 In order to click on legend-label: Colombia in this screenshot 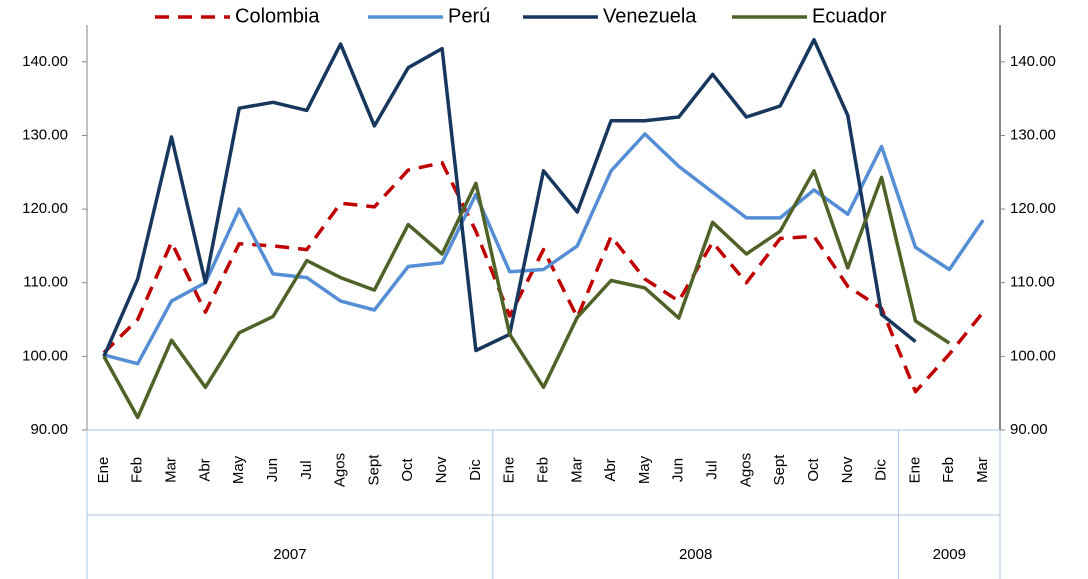, I will do `click(277, 16)`.